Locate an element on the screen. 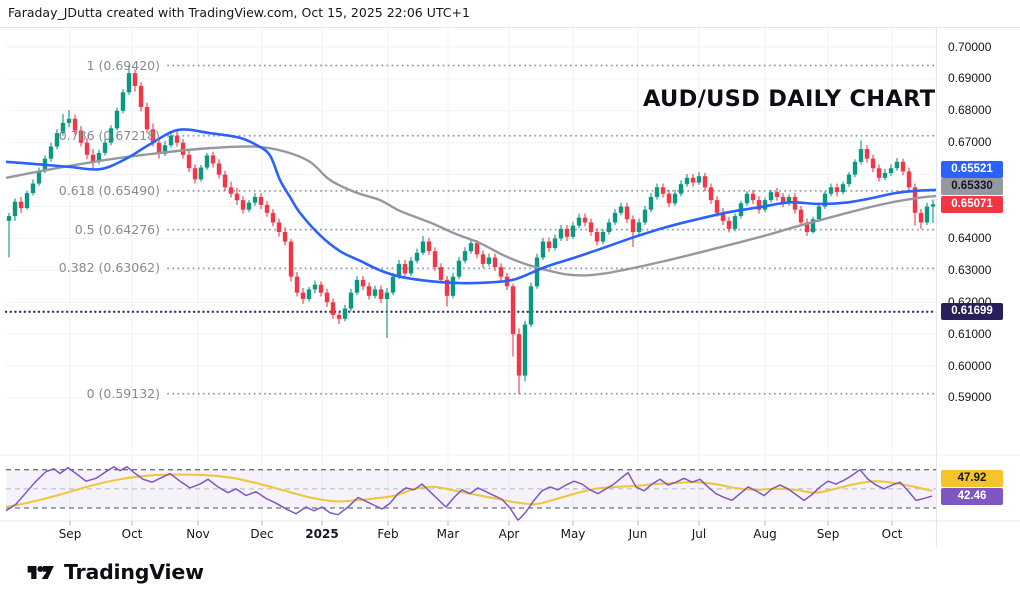 The image size is (1020, 609). month-label: Mar is located at coordinates (448, 534).